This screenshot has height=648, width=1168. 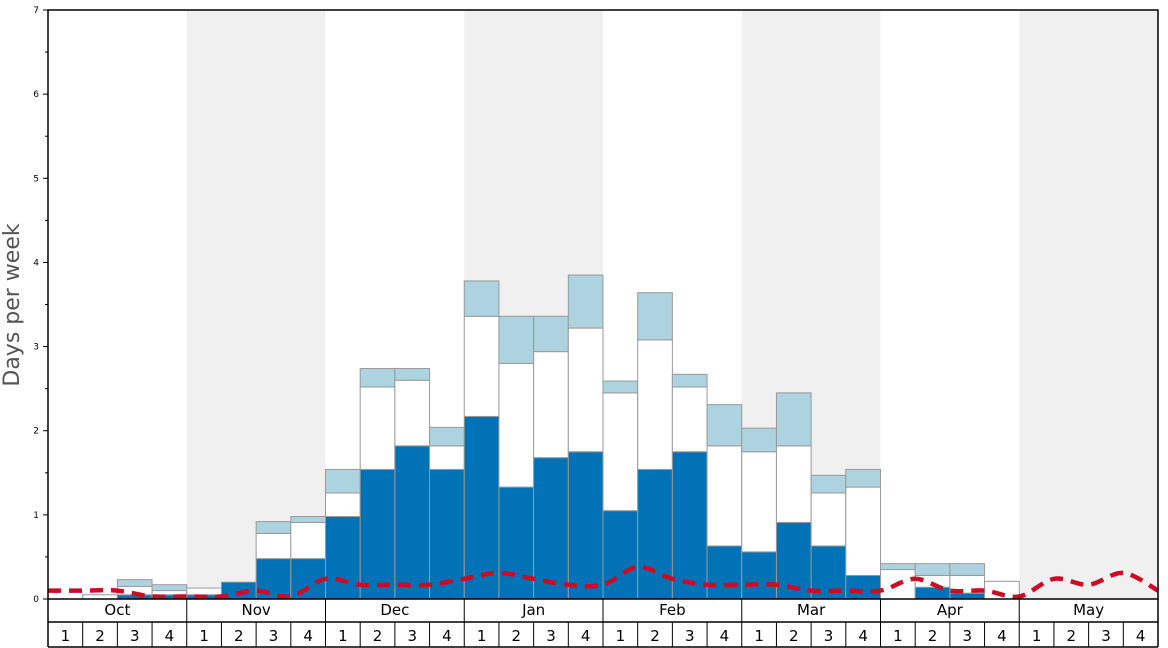 I want to click on month-label: Mar, so click(x=811, y=610).